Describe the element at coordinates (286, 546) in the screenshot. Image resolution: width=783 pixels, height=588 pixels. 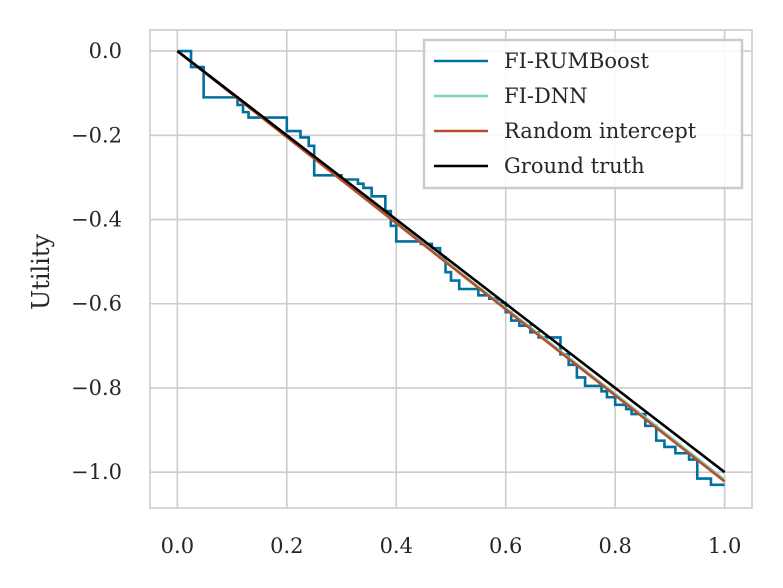
I see `x-tick-label: 0.2` at that location.